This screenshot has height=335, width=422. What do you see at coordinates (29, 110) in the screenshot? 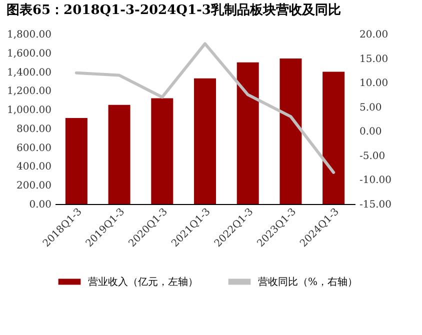
I see `y-tick-label: 1,000.00` at bounding box center [29, 110].